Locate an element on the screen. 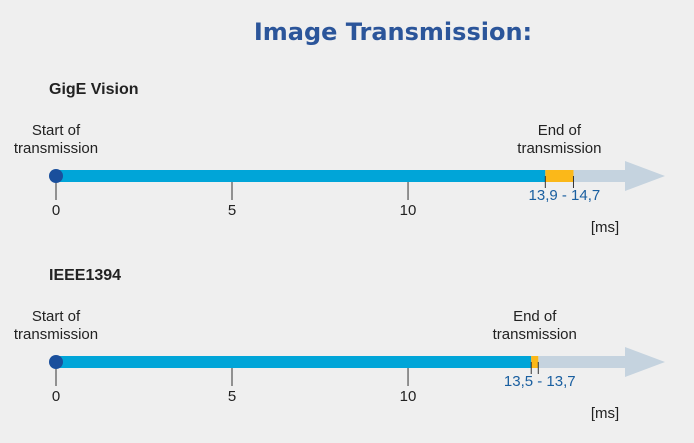 This screenshot has height=443, width=694. title: Image Transmission: is located at coordinates (393, 32).